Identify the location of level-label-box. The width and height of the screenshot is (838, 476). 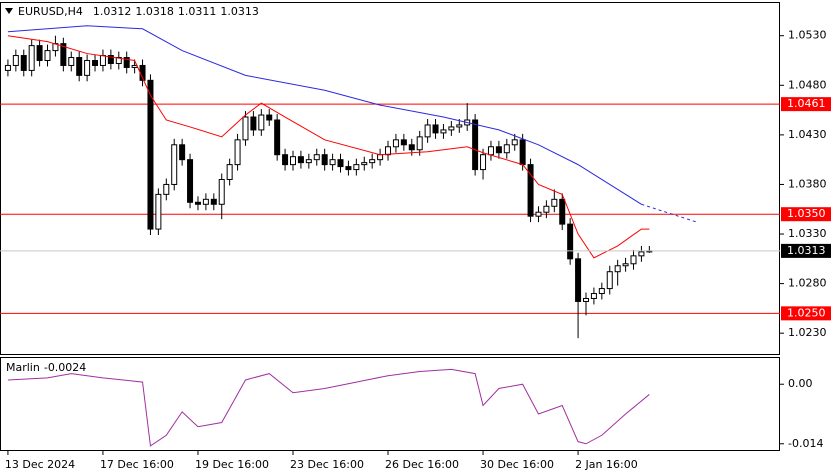
(806, 104).